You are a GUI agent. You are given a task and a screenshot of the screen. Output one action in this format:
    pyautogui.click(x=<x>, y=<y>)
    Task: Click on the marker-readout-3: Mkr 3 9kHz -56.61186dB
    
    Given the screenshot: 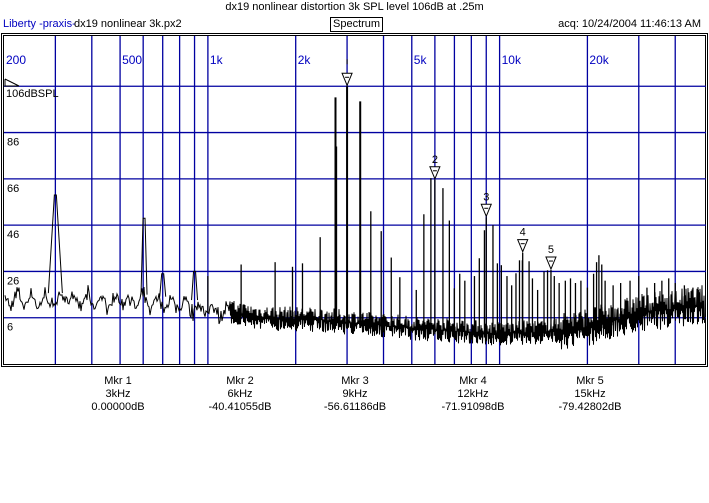 What is the action you would take?
    pyautogui.click(x=355, y=394)
    